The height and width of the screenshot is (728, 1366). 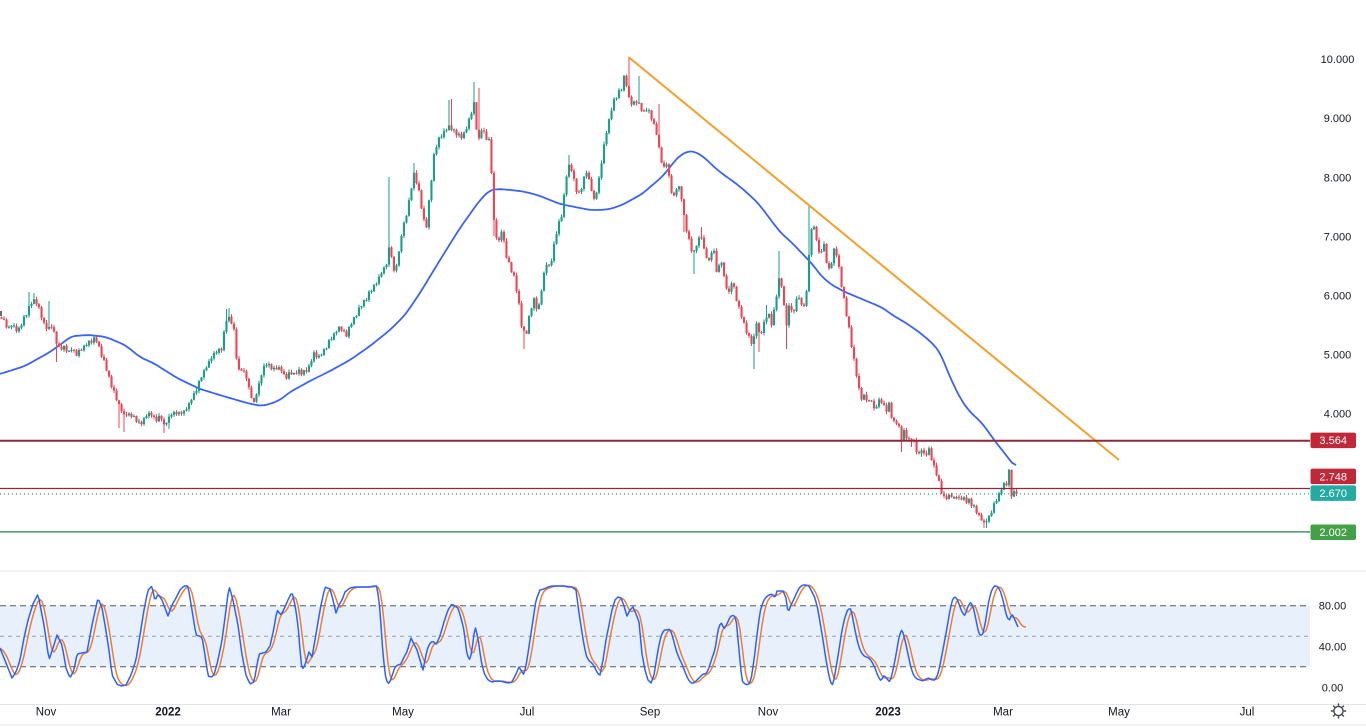 I want to click on svg-text: 9.000, so click(x=1338, y=119).